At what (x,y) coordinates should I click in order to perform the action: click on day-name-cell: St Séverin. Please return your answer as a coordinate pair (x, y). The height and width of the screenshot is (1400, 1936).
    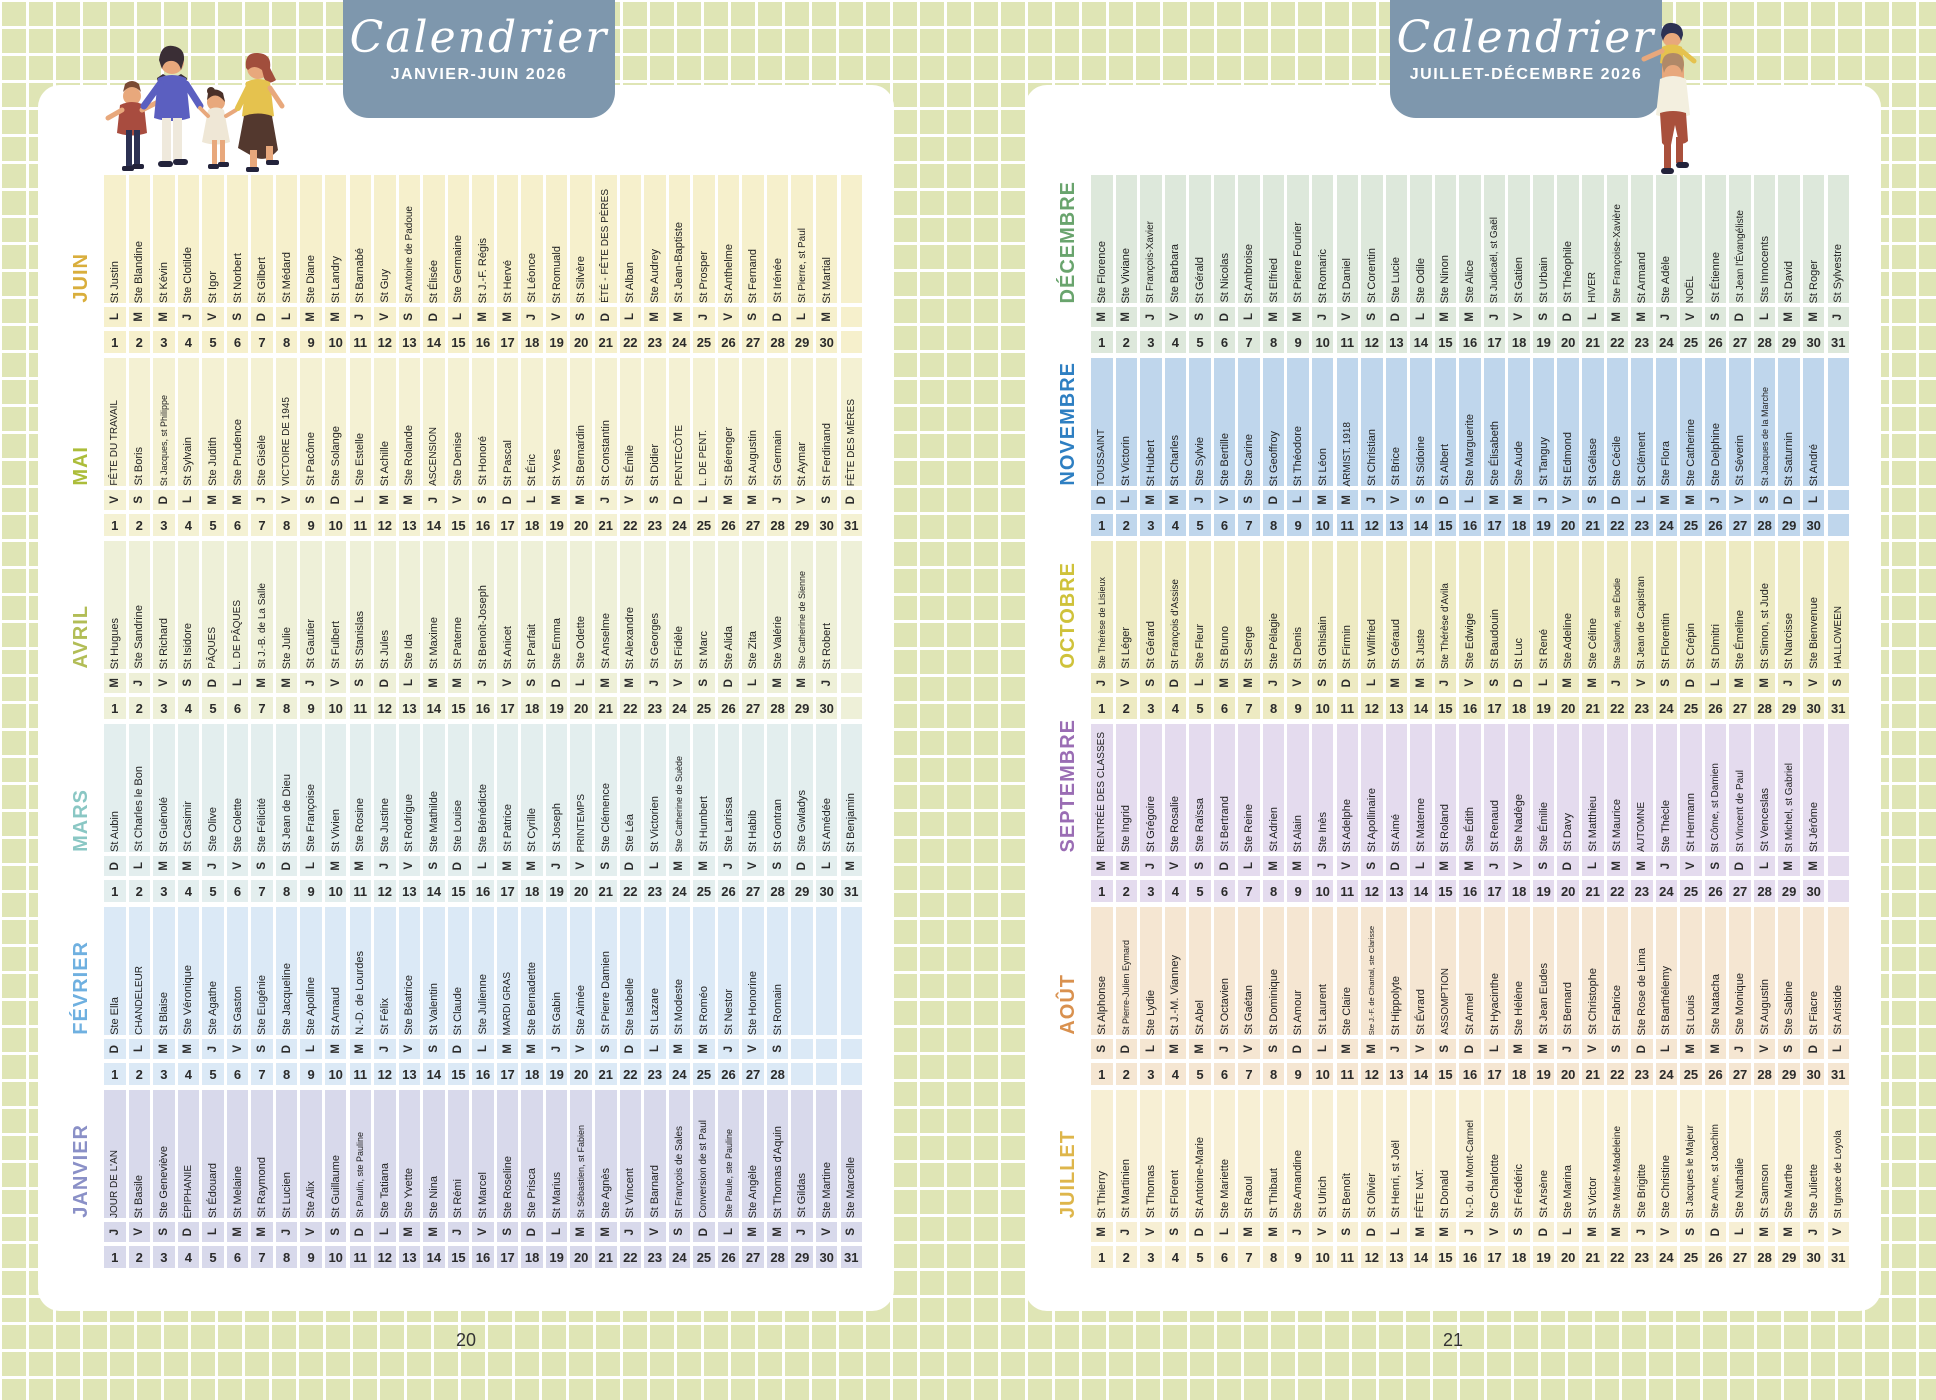
    Looking at the image, I should click on (1740, 422).